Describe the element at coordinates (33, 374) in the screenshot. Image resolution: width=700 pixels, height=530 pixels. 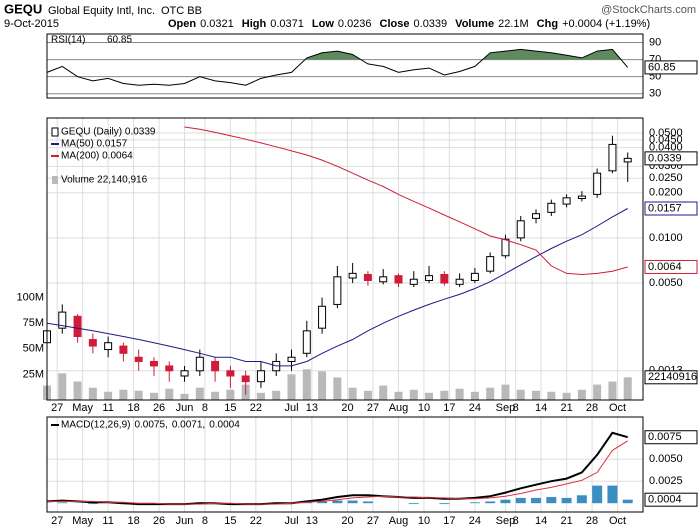
I see `volume-tick-label: 25M` at that location.